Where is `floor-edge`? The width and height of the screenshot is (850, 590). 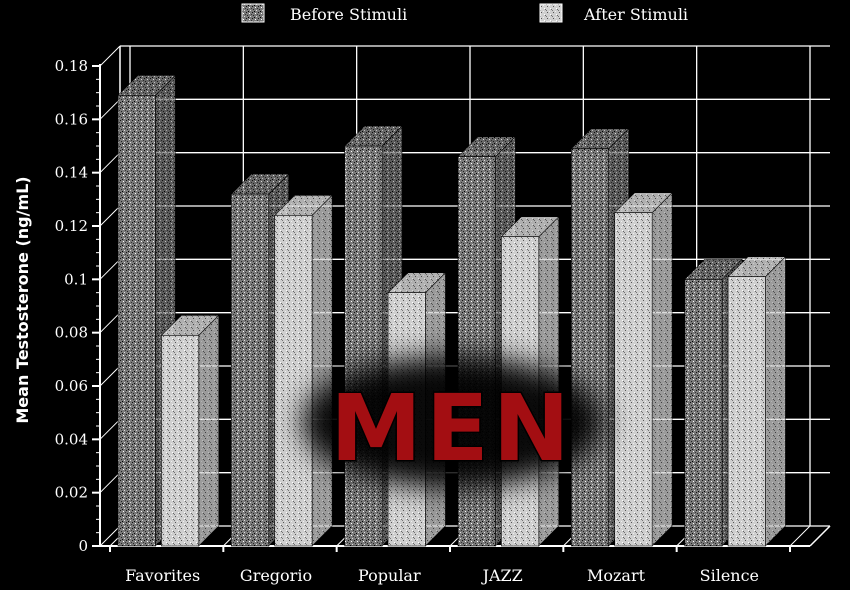 floor-edge is located at coordinates (820, 536).